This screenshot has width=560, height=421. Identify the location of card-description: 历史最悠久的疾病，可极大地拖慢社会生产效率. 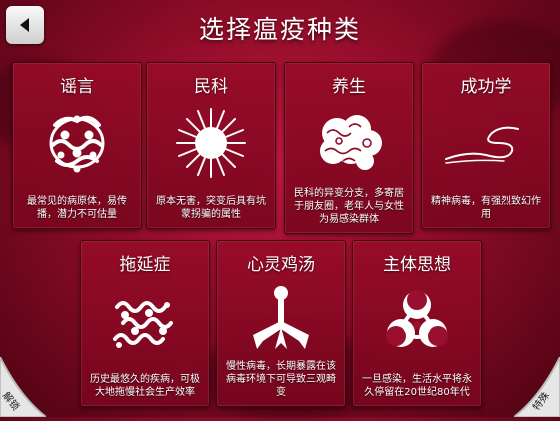
(145, 386).